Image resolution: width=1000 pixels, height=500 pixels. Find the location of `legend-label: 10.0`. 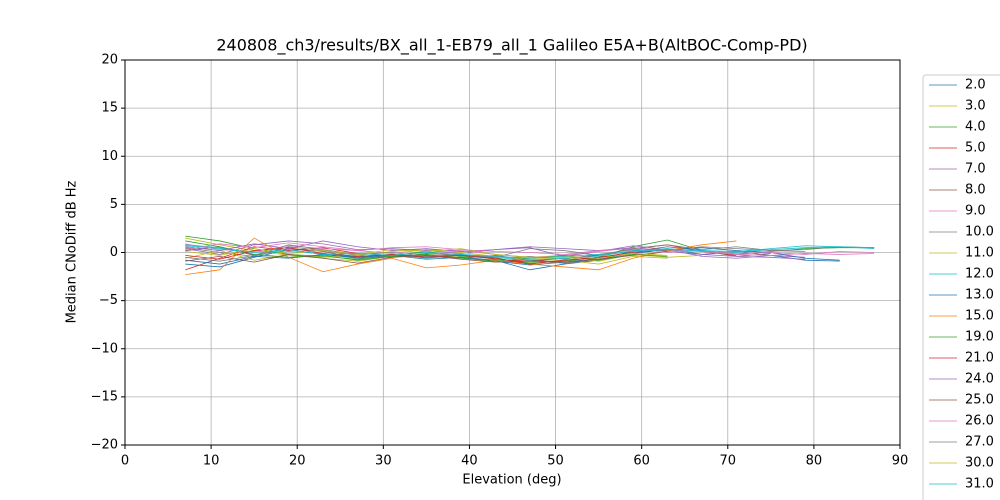

legend-label: 10.0 is located at coordinates (979, 232).